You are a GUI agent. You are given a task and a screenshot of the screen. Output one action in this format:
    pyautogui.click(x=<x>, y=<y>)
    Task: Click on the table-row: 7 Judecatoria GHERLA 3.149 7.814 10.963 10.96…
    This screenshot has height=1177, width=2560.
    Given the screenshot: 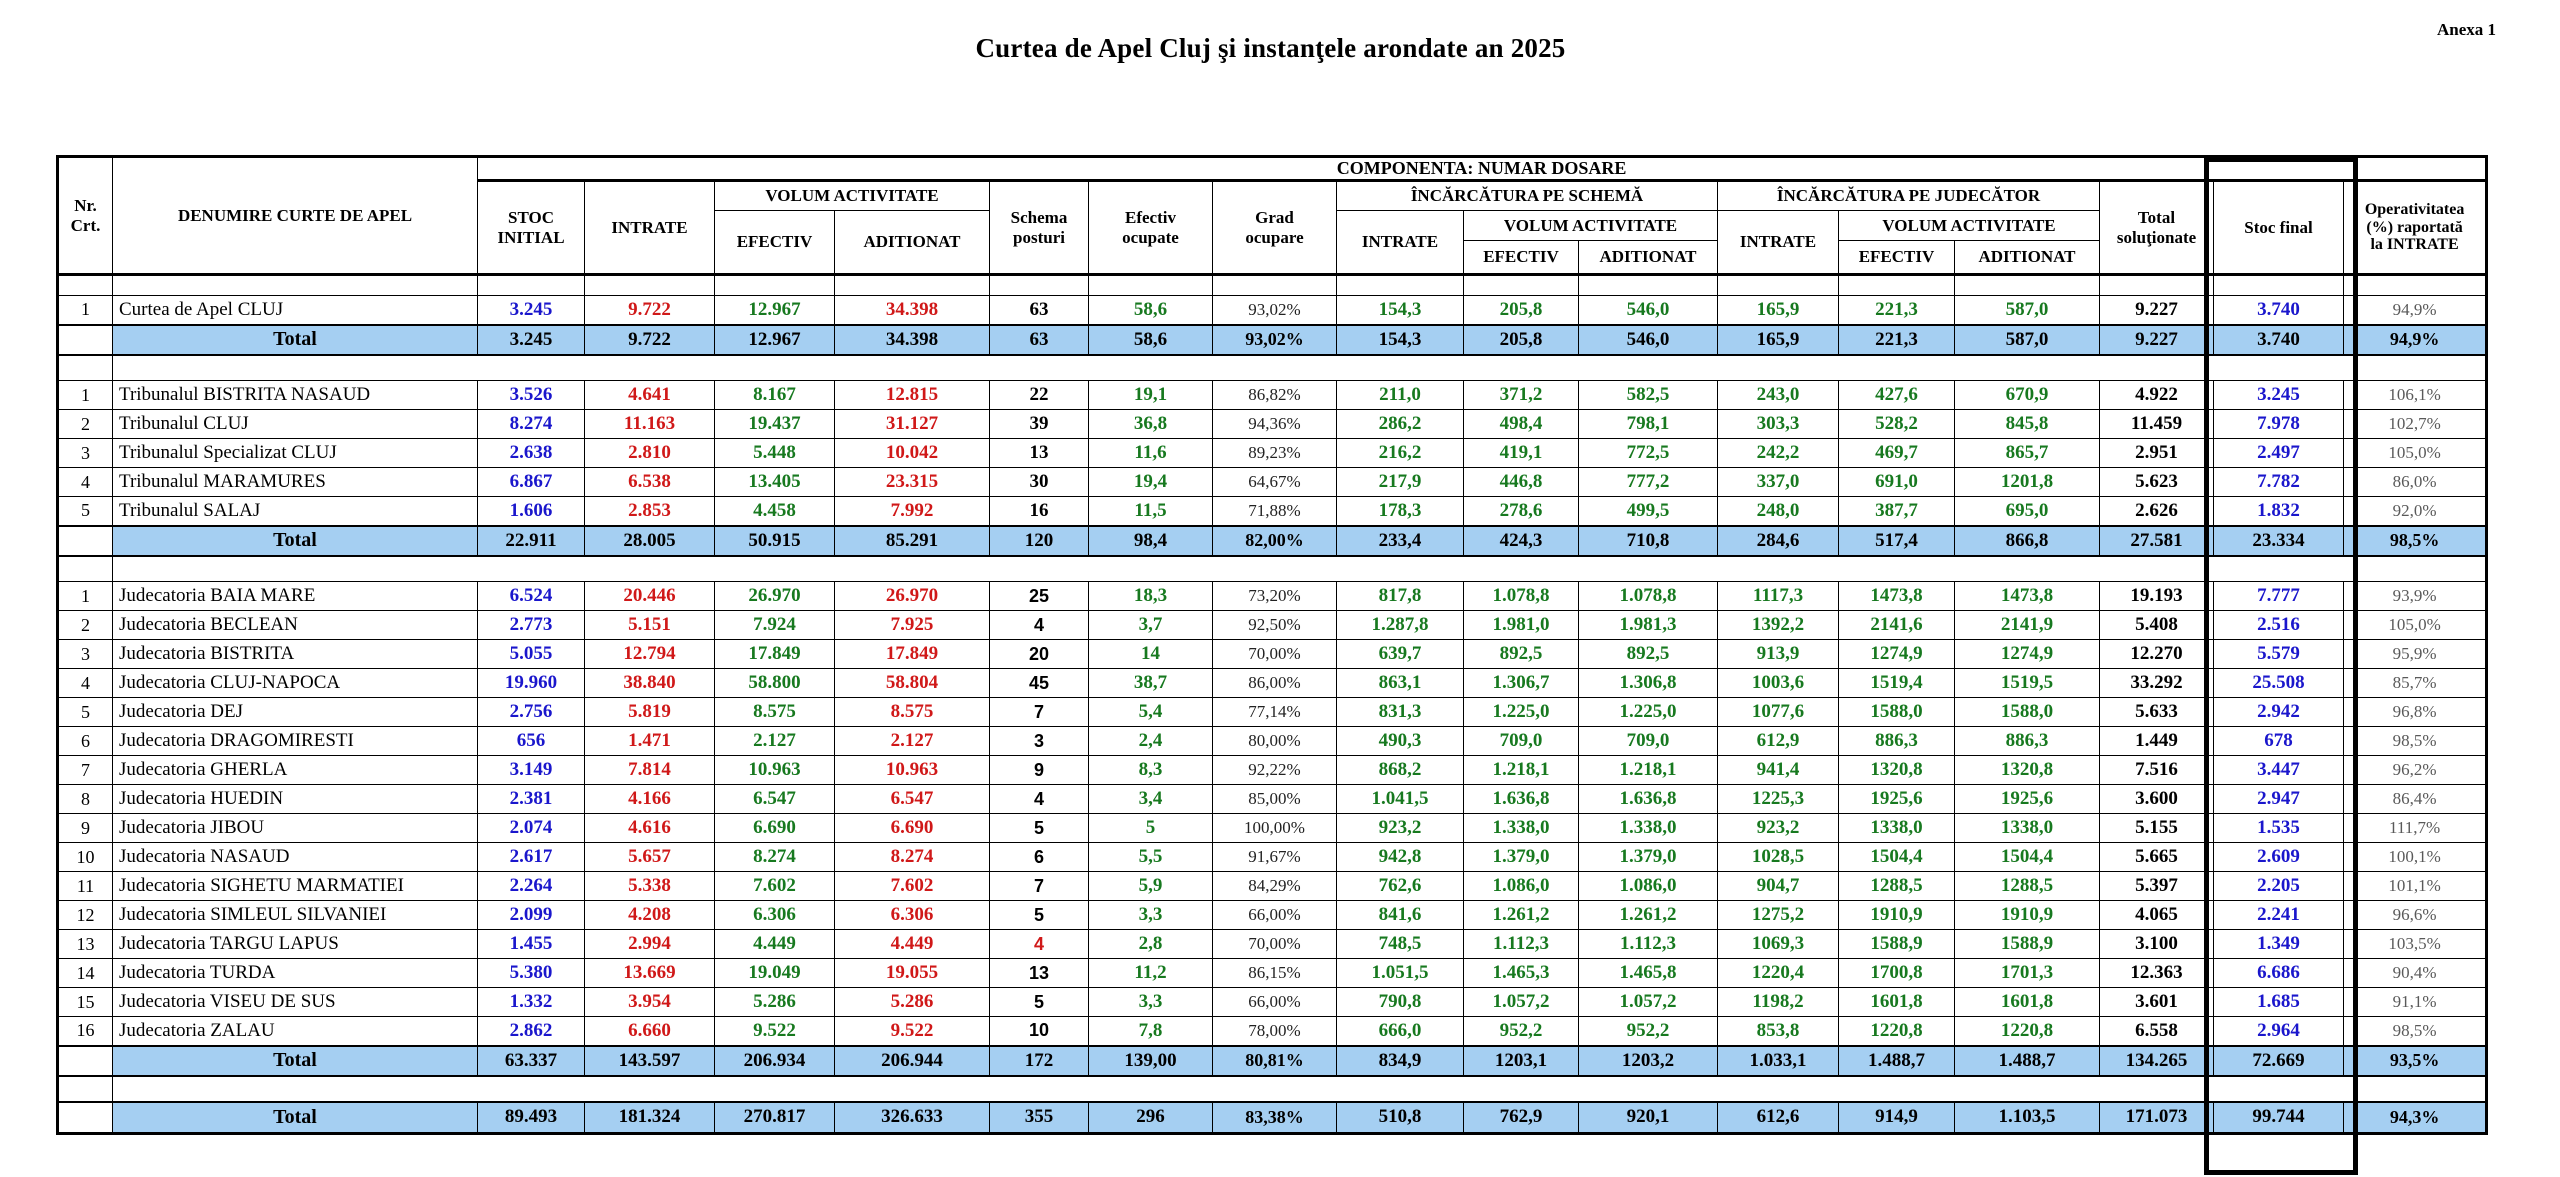 What is the action you would take?
    pyautogui.click(x=1272, y=770)
    